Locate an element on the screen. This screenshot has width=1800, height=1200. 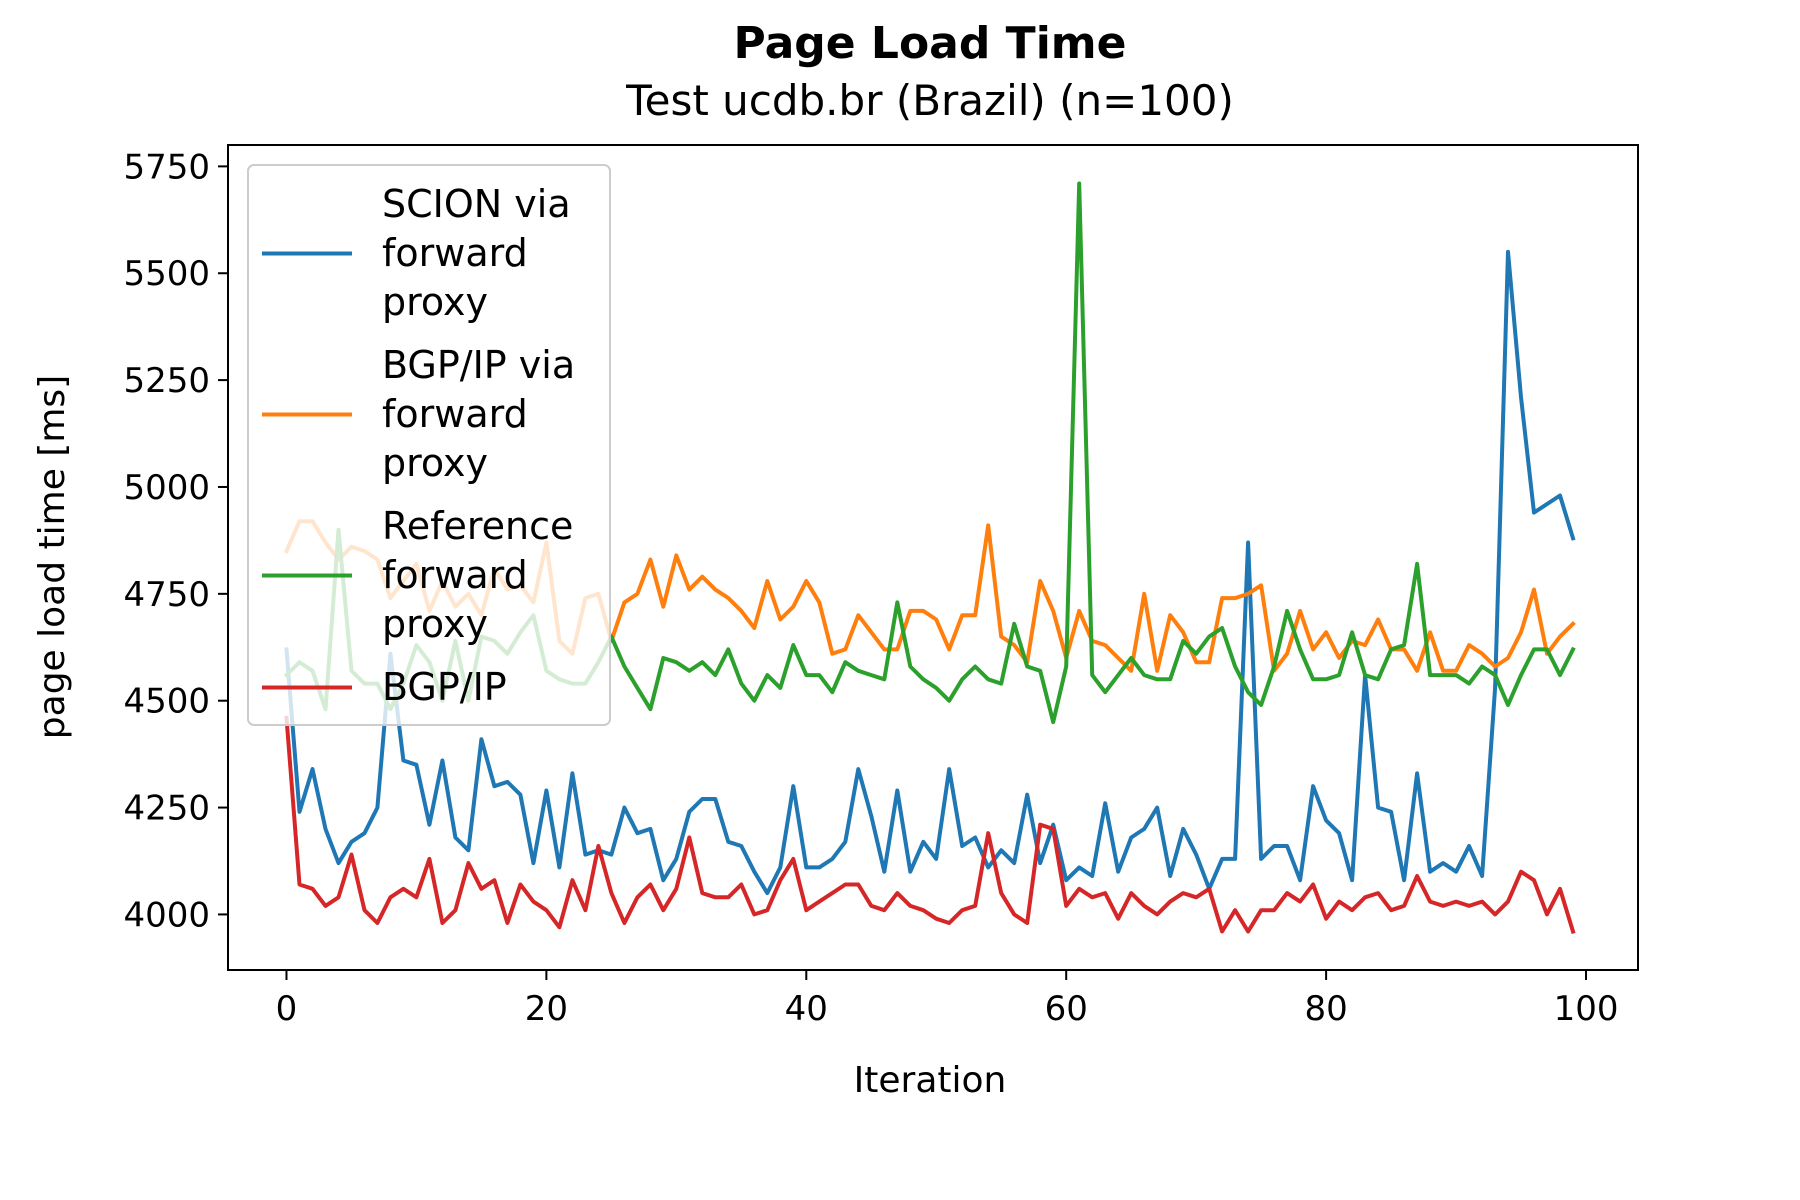
x-tick-label: 40 is located at coordinates (806, 1009).